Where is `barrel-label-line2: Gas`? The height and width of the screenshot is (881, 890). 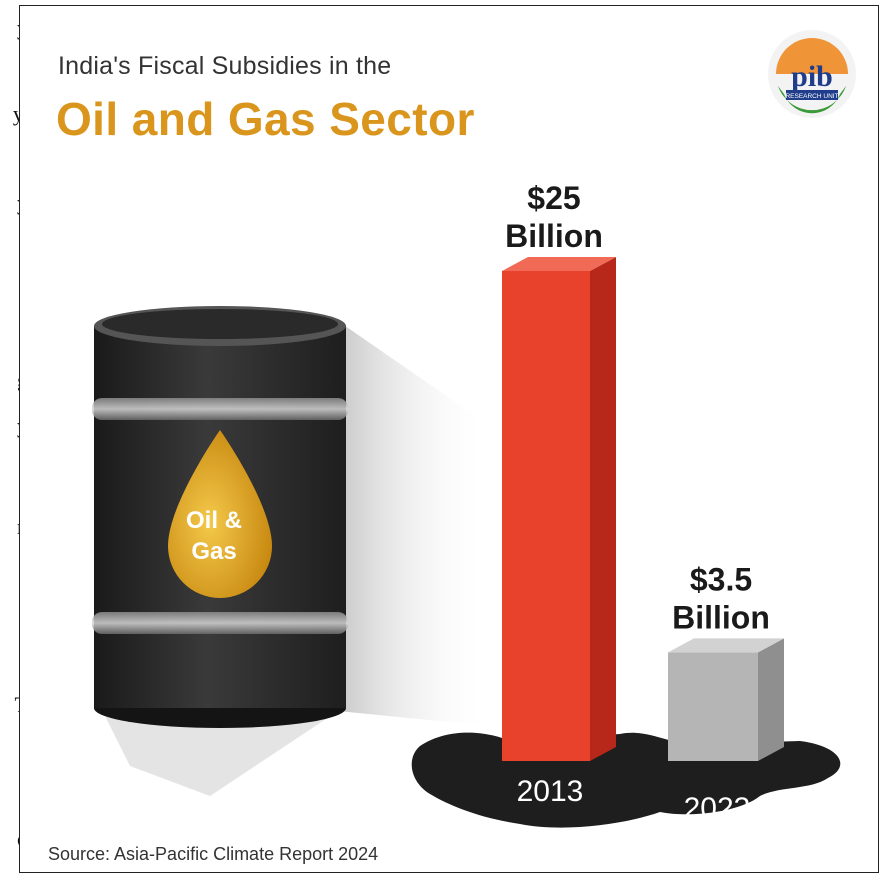 barrel-label-line2: Gas is located at coordinates (213, 551).